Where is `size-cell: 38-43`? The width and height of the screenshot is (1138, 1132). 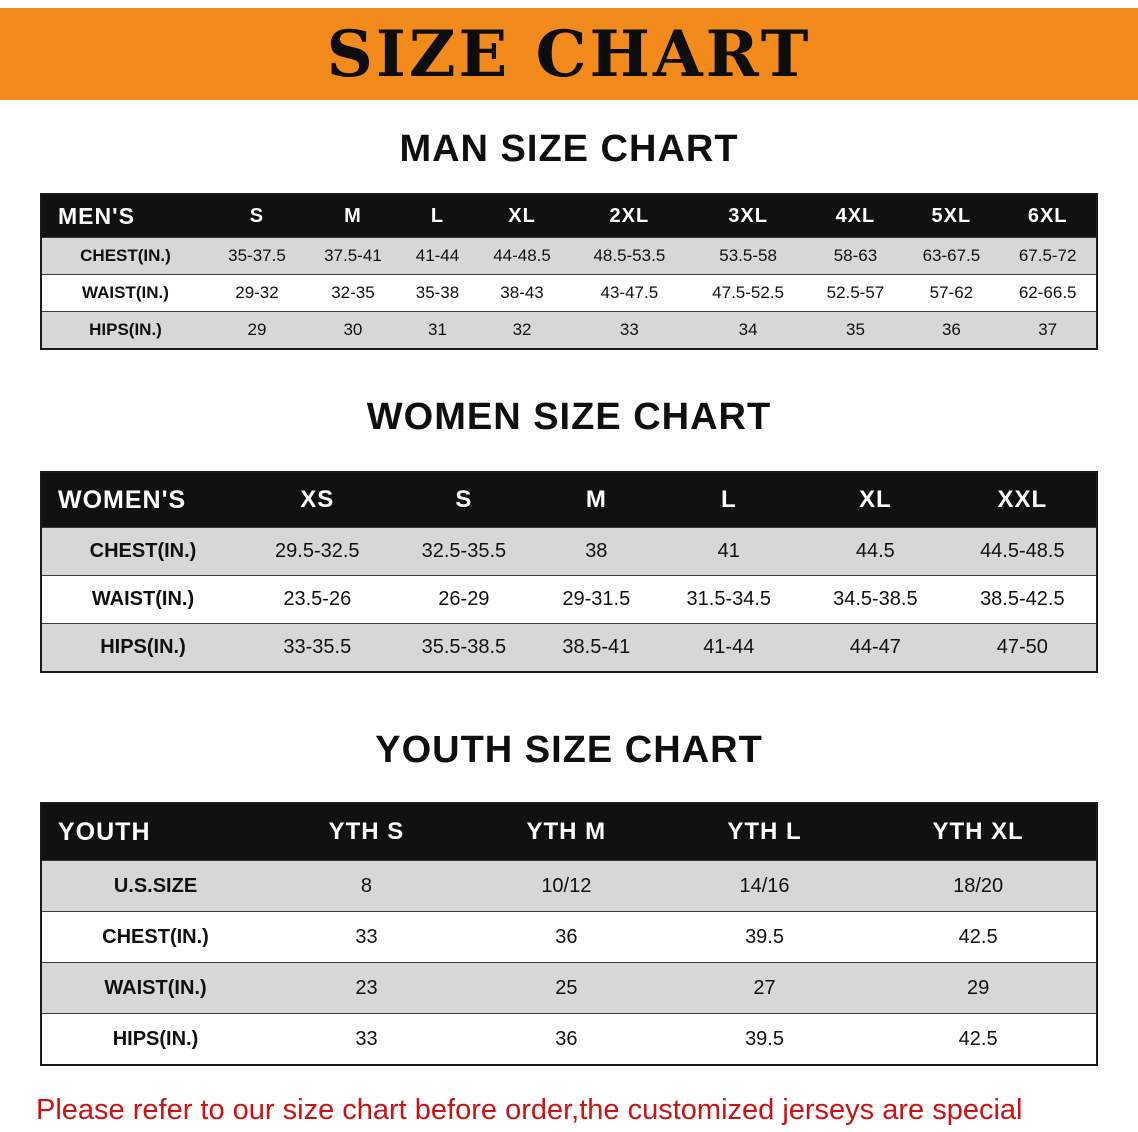 size-cell: 38-43 is located at coordinates (522, 293).